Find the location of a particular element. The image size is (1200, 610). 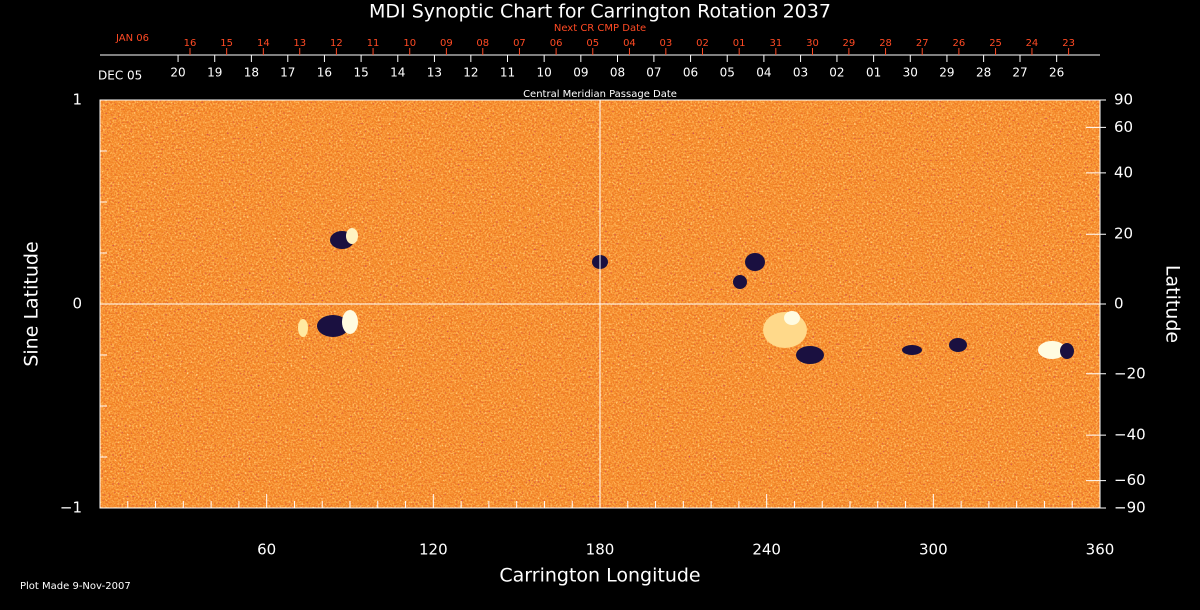

top-tick-label: 19 is located at coordinates (214, 73).